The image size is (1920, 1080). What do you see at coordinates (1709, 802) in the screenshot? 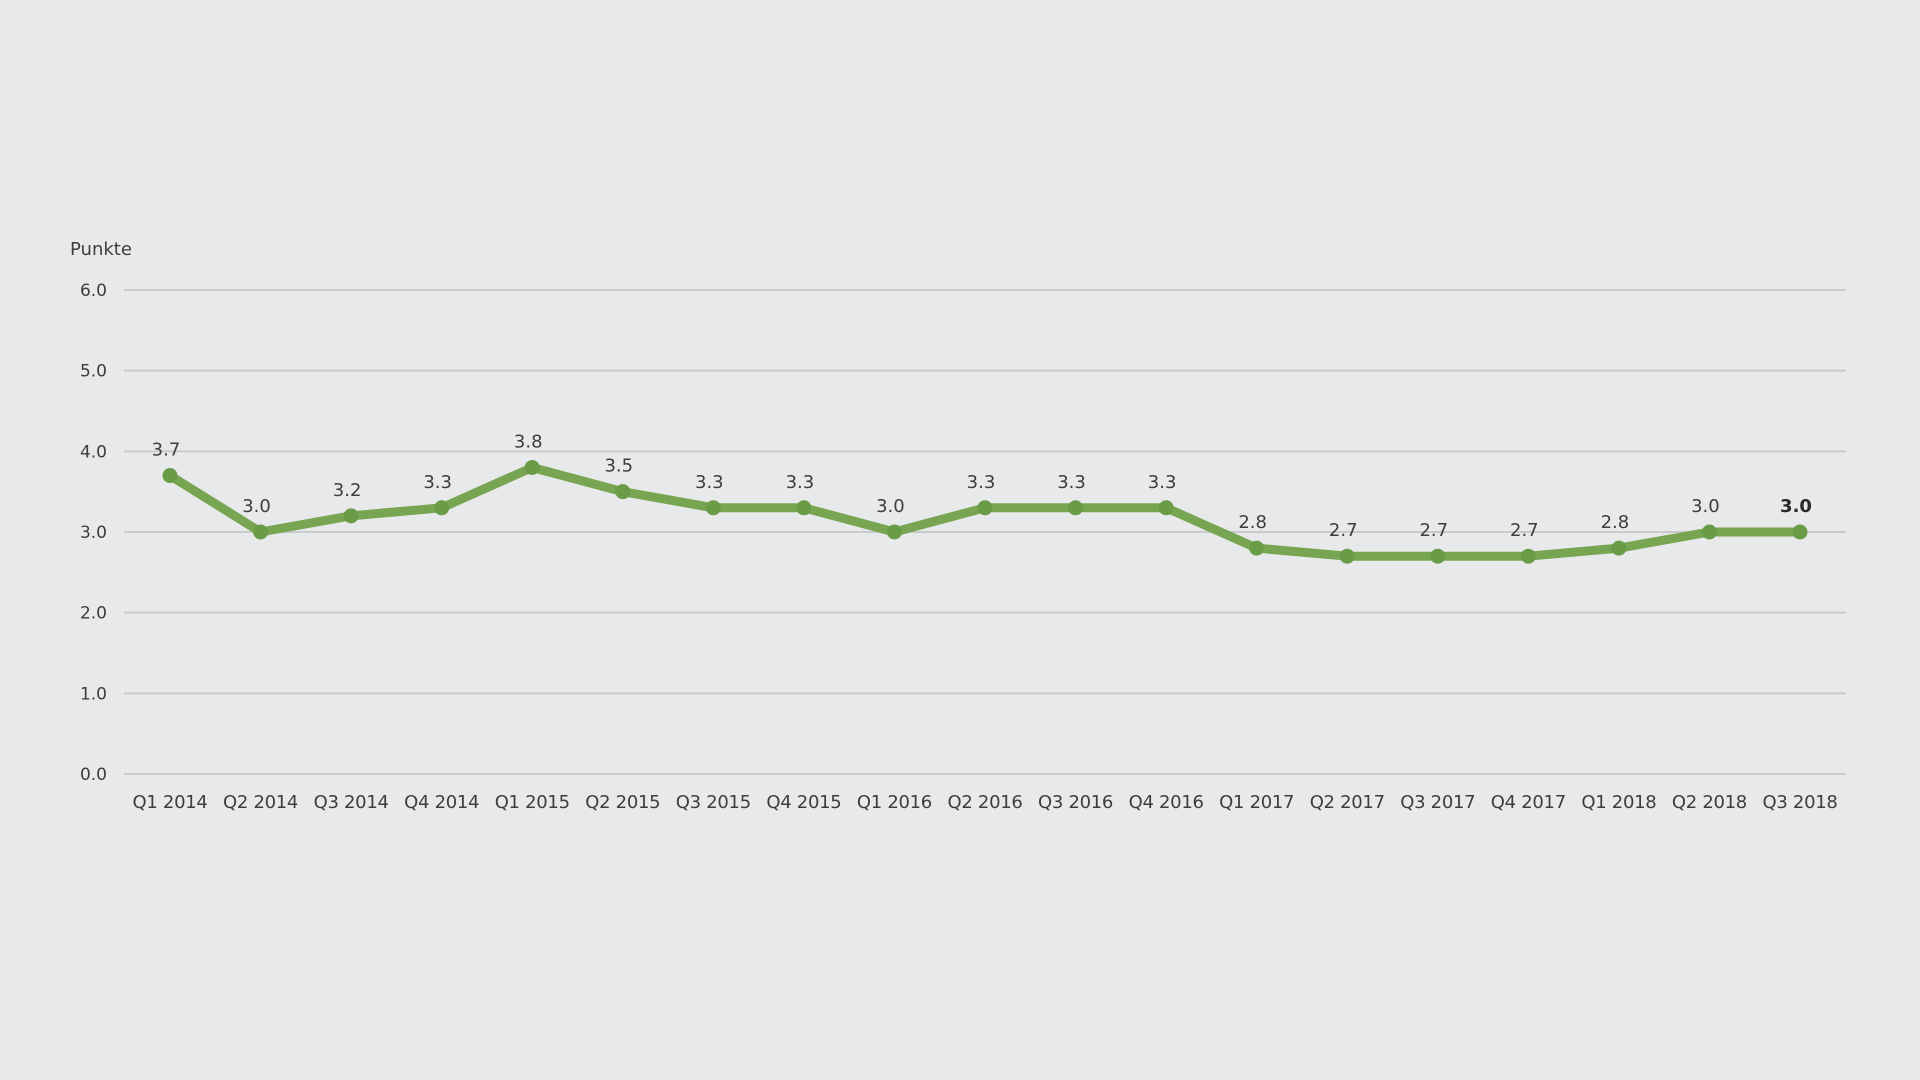
I see `x-tick-label: Q2 2018` at bounding box center [1709, 802].